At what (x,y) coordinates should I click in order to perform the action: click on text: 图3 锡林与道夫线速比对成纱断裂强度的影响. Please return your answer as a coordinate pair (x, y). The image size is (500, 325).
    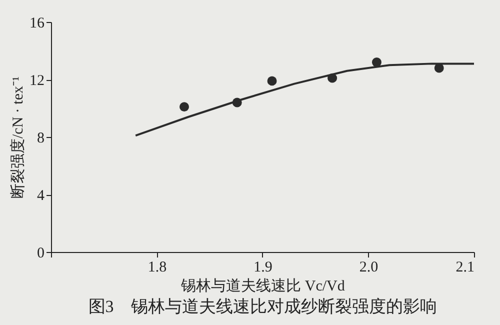
    Looking at the image, I should click on (262, 306).